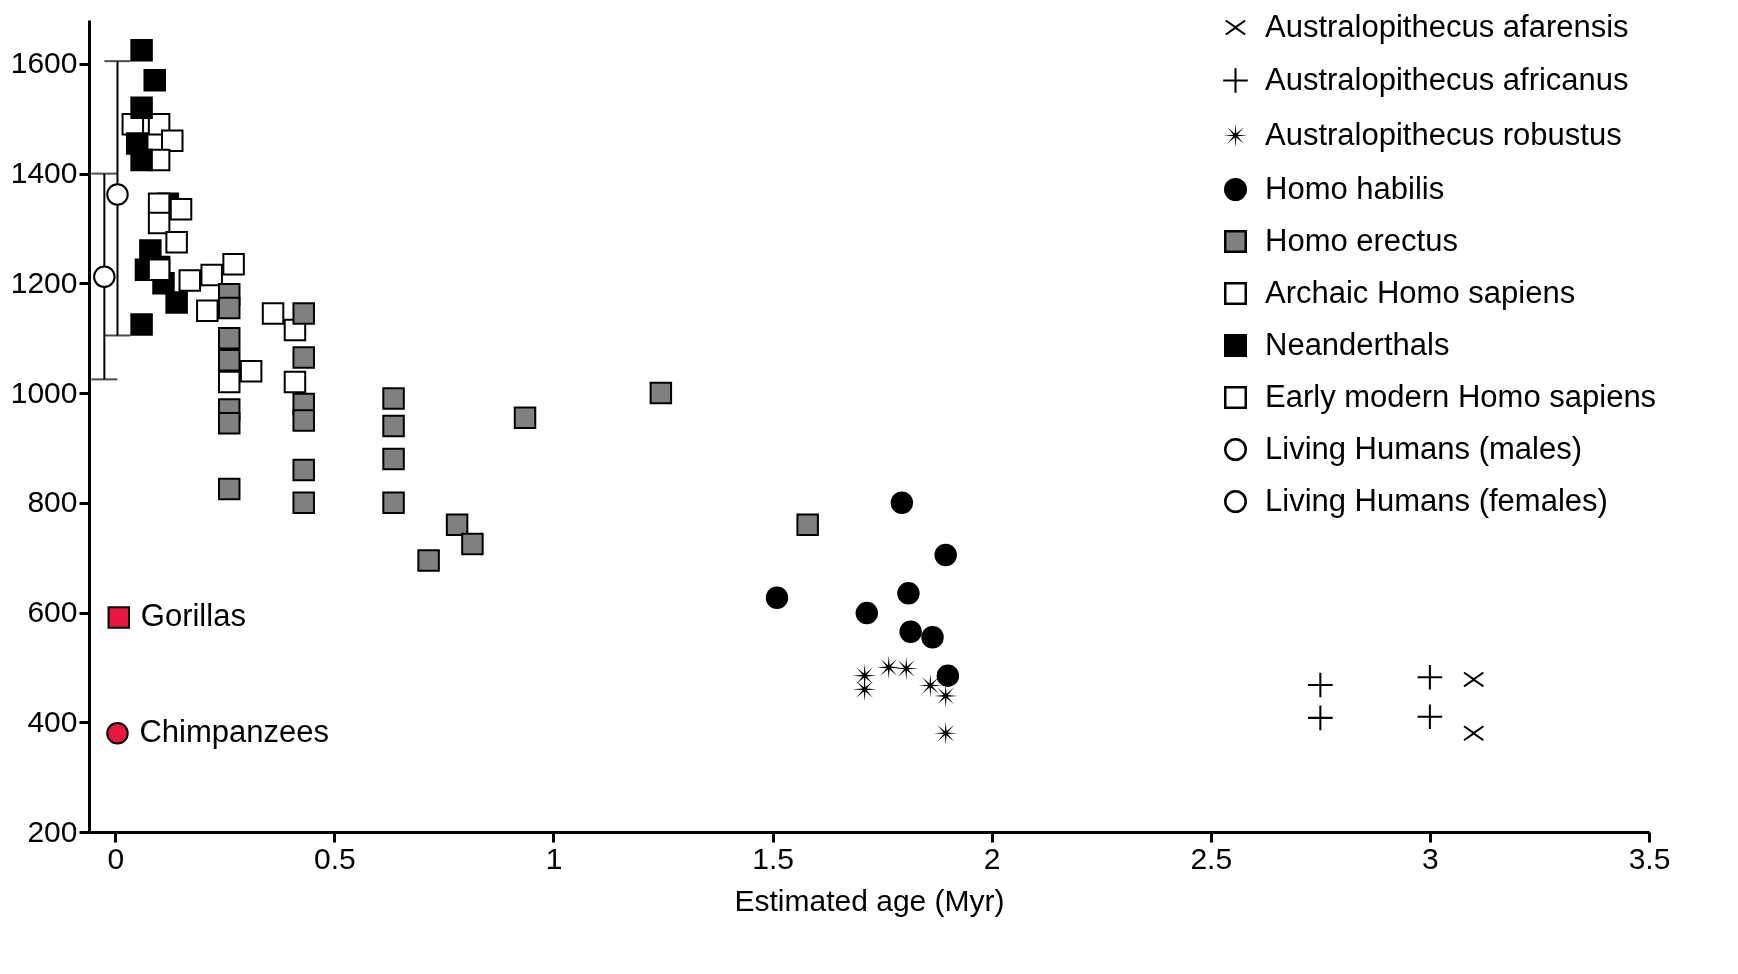  Describe the element at coordinates (44, 282) in the screenshot. I see `y-tick-label: 1200` at that location.